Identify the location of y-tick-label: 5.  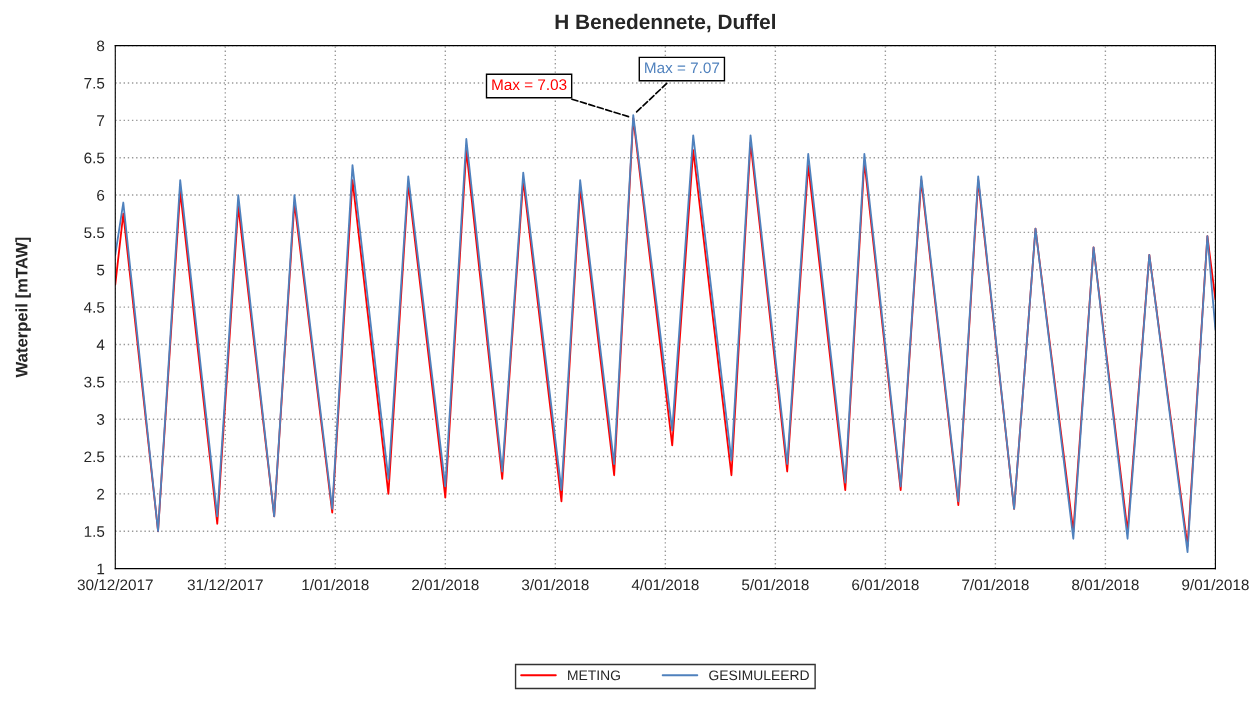
(100, 270).